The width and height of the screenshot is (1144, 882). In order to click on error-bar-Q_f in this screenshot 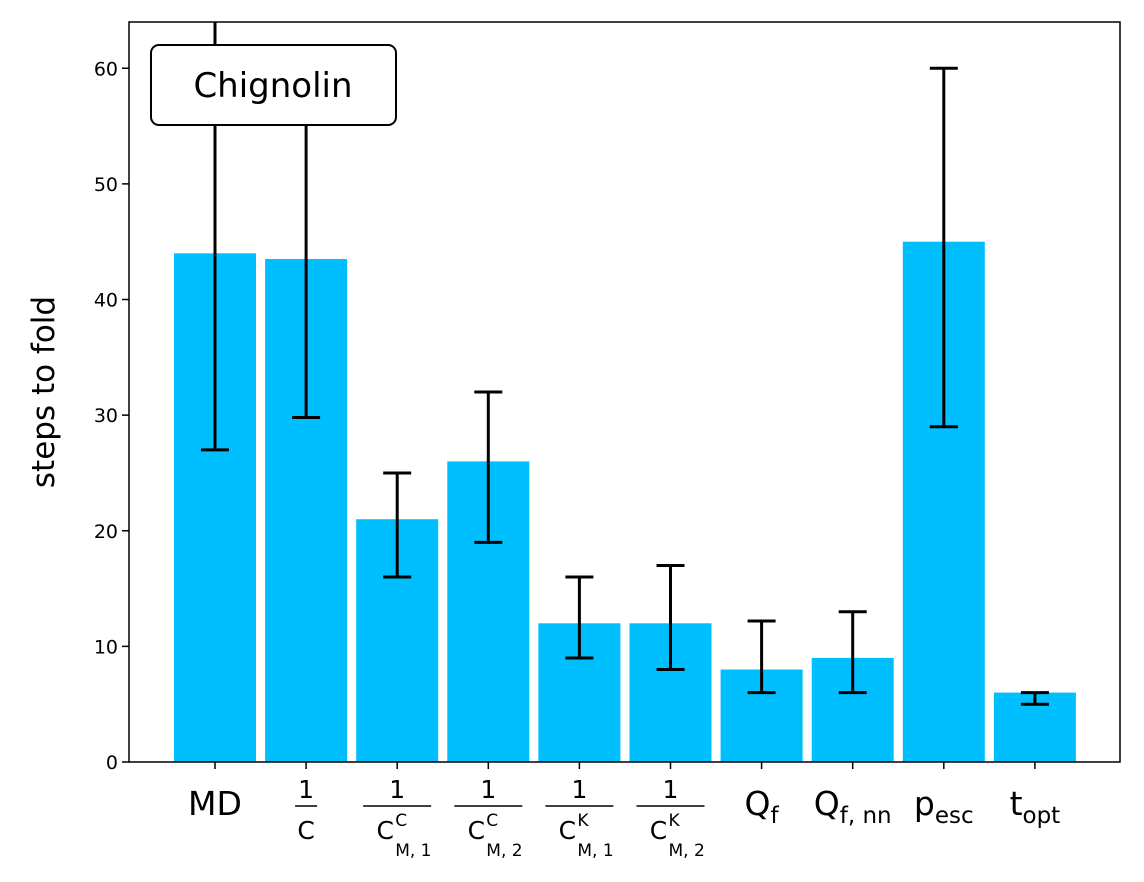, I will do `click(761, 657)`.